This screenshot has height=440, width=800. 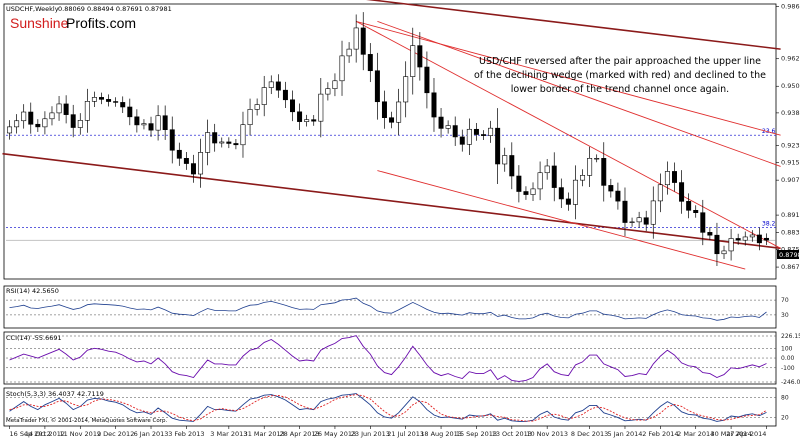 What do you see at coordinates (228, 434) in the screenshot?
I see `time-tick-label: 3 Mar 2013` at bounding box center [228, 434].